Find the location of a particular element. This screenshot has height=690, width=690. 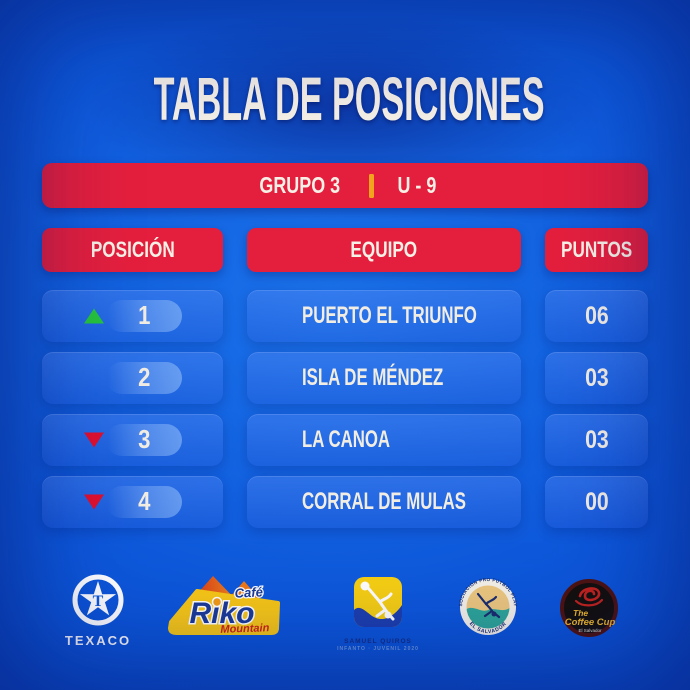

team-name: LA CANOA is located at coordinates (346, 439).